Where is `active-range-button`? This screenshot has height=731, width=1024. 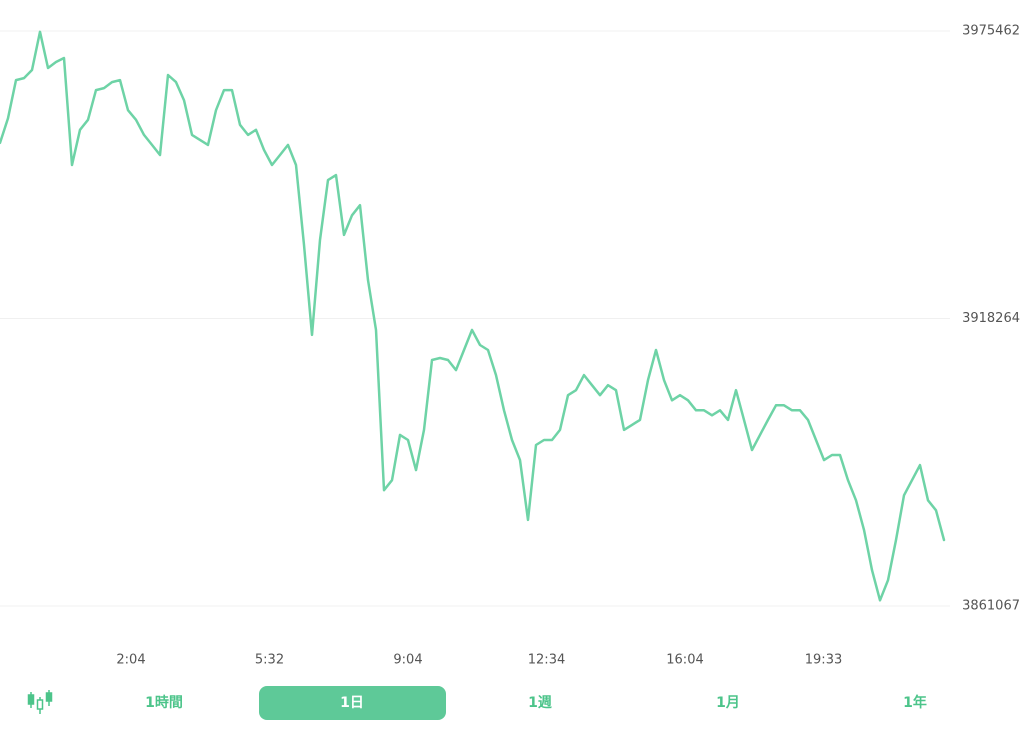 active-range-button is located at coordinates (352, 703).